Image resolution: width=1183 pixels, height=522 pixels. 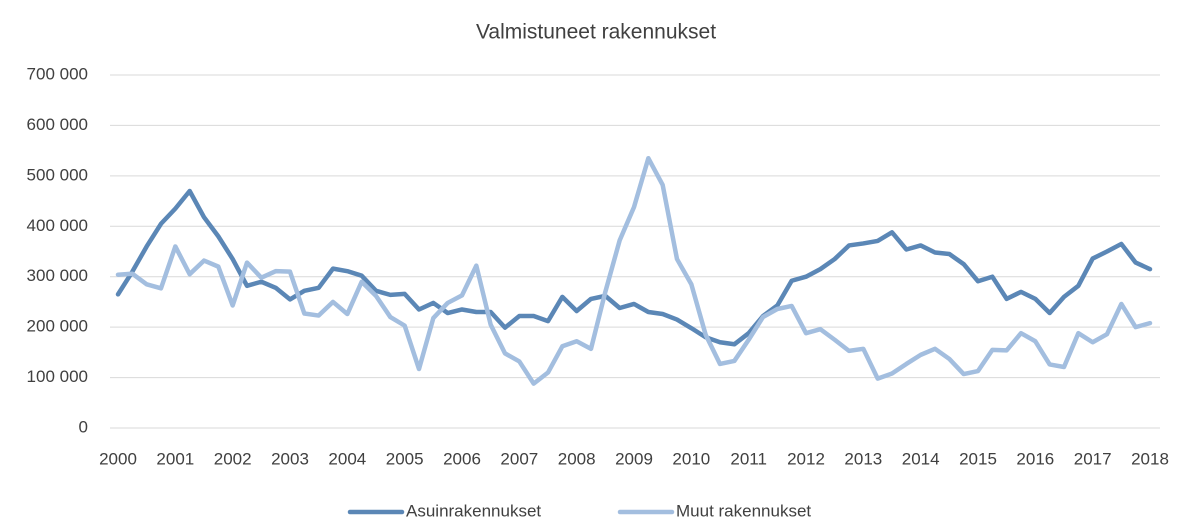 What do you see at coordinates (596, 32) in the screenshot?
I see `chart-title: Valmistuneet rakennukset` at bounding box center [596, 32].